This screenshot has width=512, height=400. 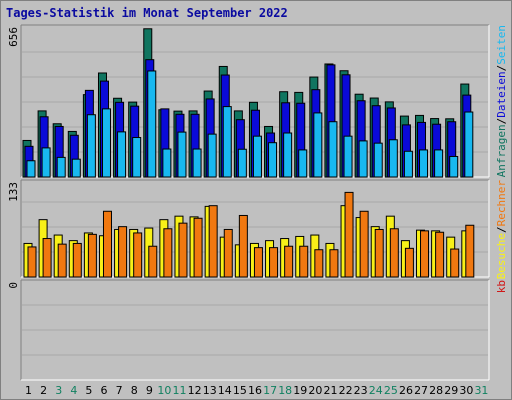 What do you see at coordinates (210, 390) in the screenshot?
I see `x-tick-label: 13` at bounding box center [210, 390].